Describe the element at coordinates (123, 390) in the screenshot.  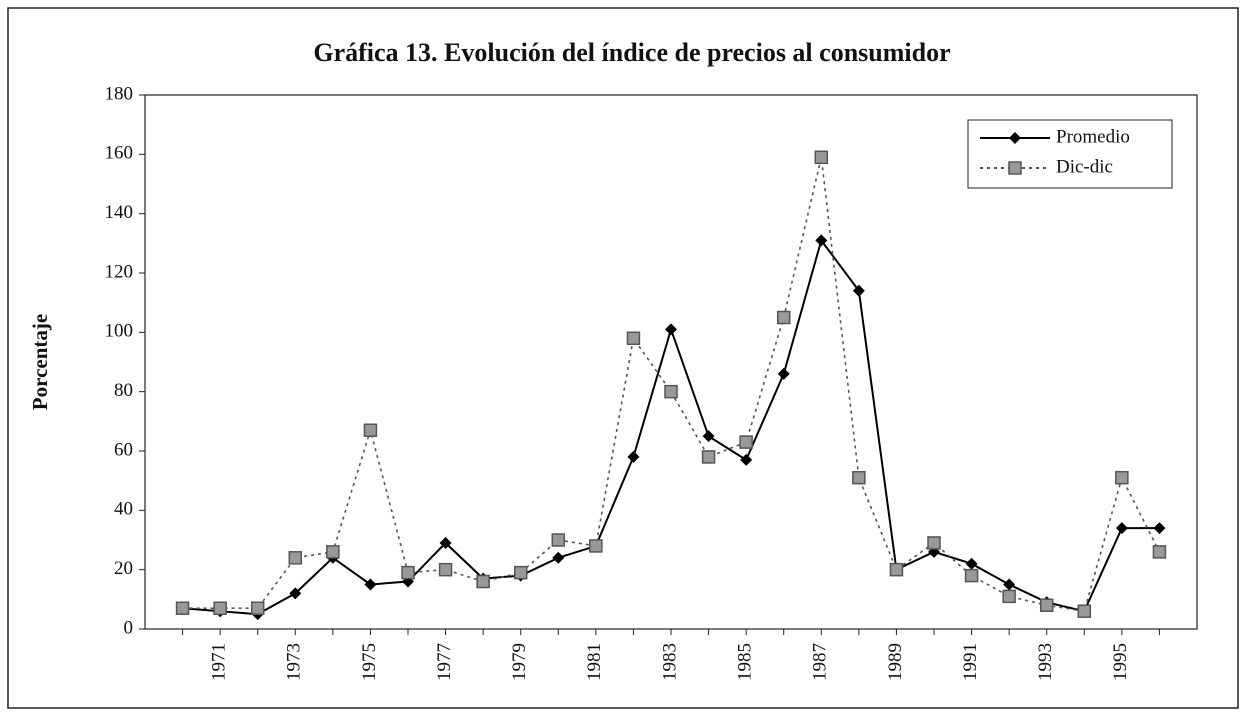
I see `y-tick-label: 80` at that location.